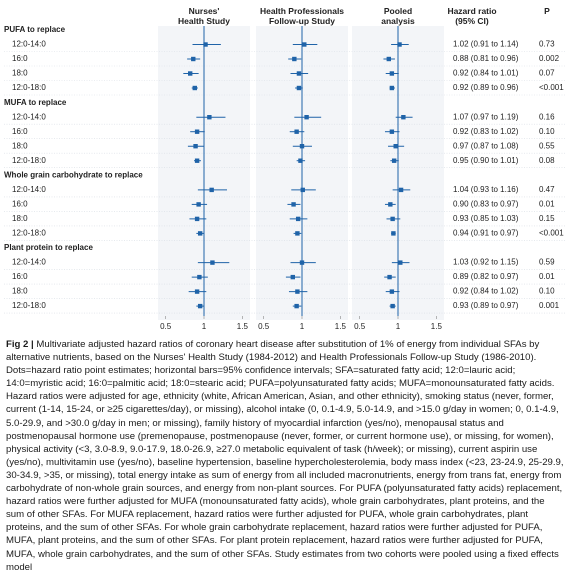  What do you see at coordinates (486, 262) in the screenshot?
I see `hazard-ratio-label: 1.03 (0.92 to 1.15)` at bounding box center [486, 262].